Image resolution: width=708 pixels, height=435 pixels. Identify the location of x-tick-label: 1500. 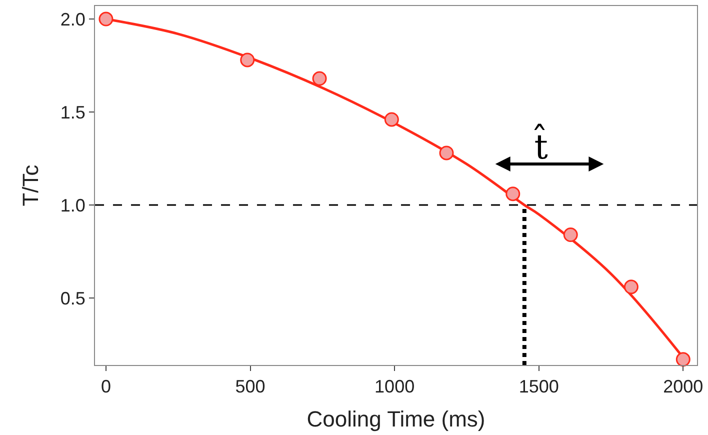
(538, 386).